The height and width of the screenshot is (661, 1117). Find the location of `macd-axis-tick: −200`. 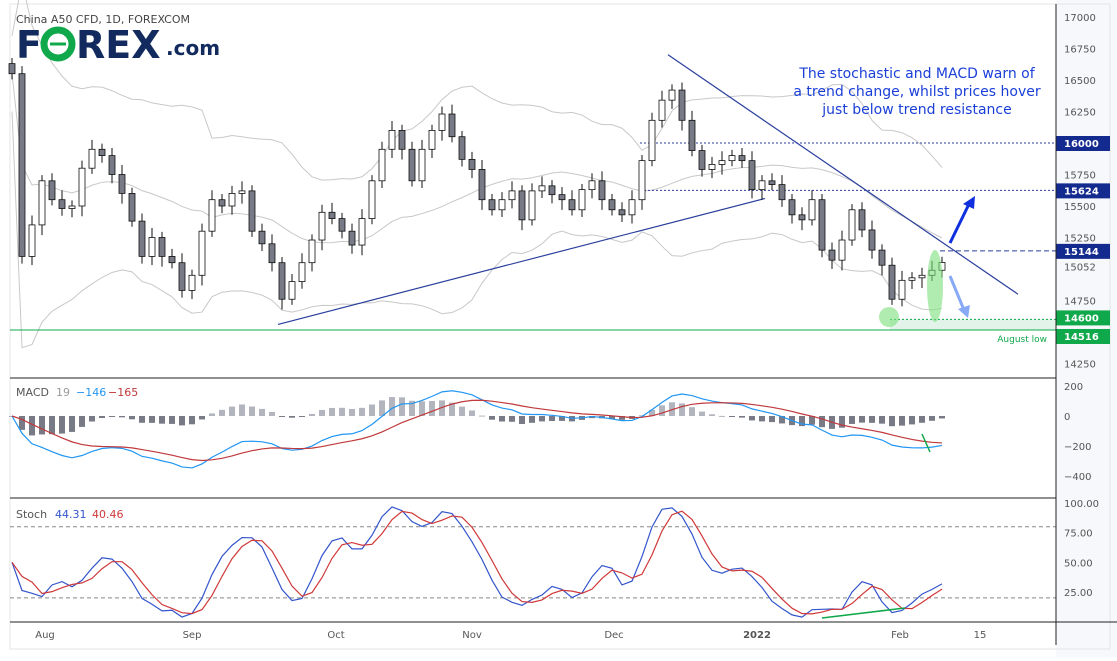

macd-axis-tick: −200 is located at coordinates (1077, 447).